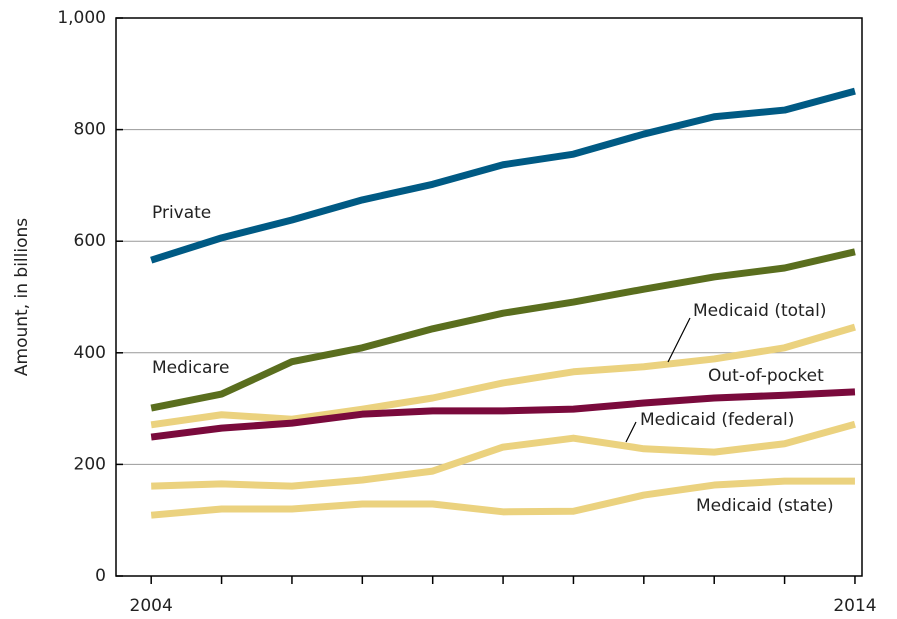 This screenshot has height=619, width=897. What do you see at coordinates (90, 130) in the screenshot?
I see `y-tick-label: 800` at bounding box center [90, 130].